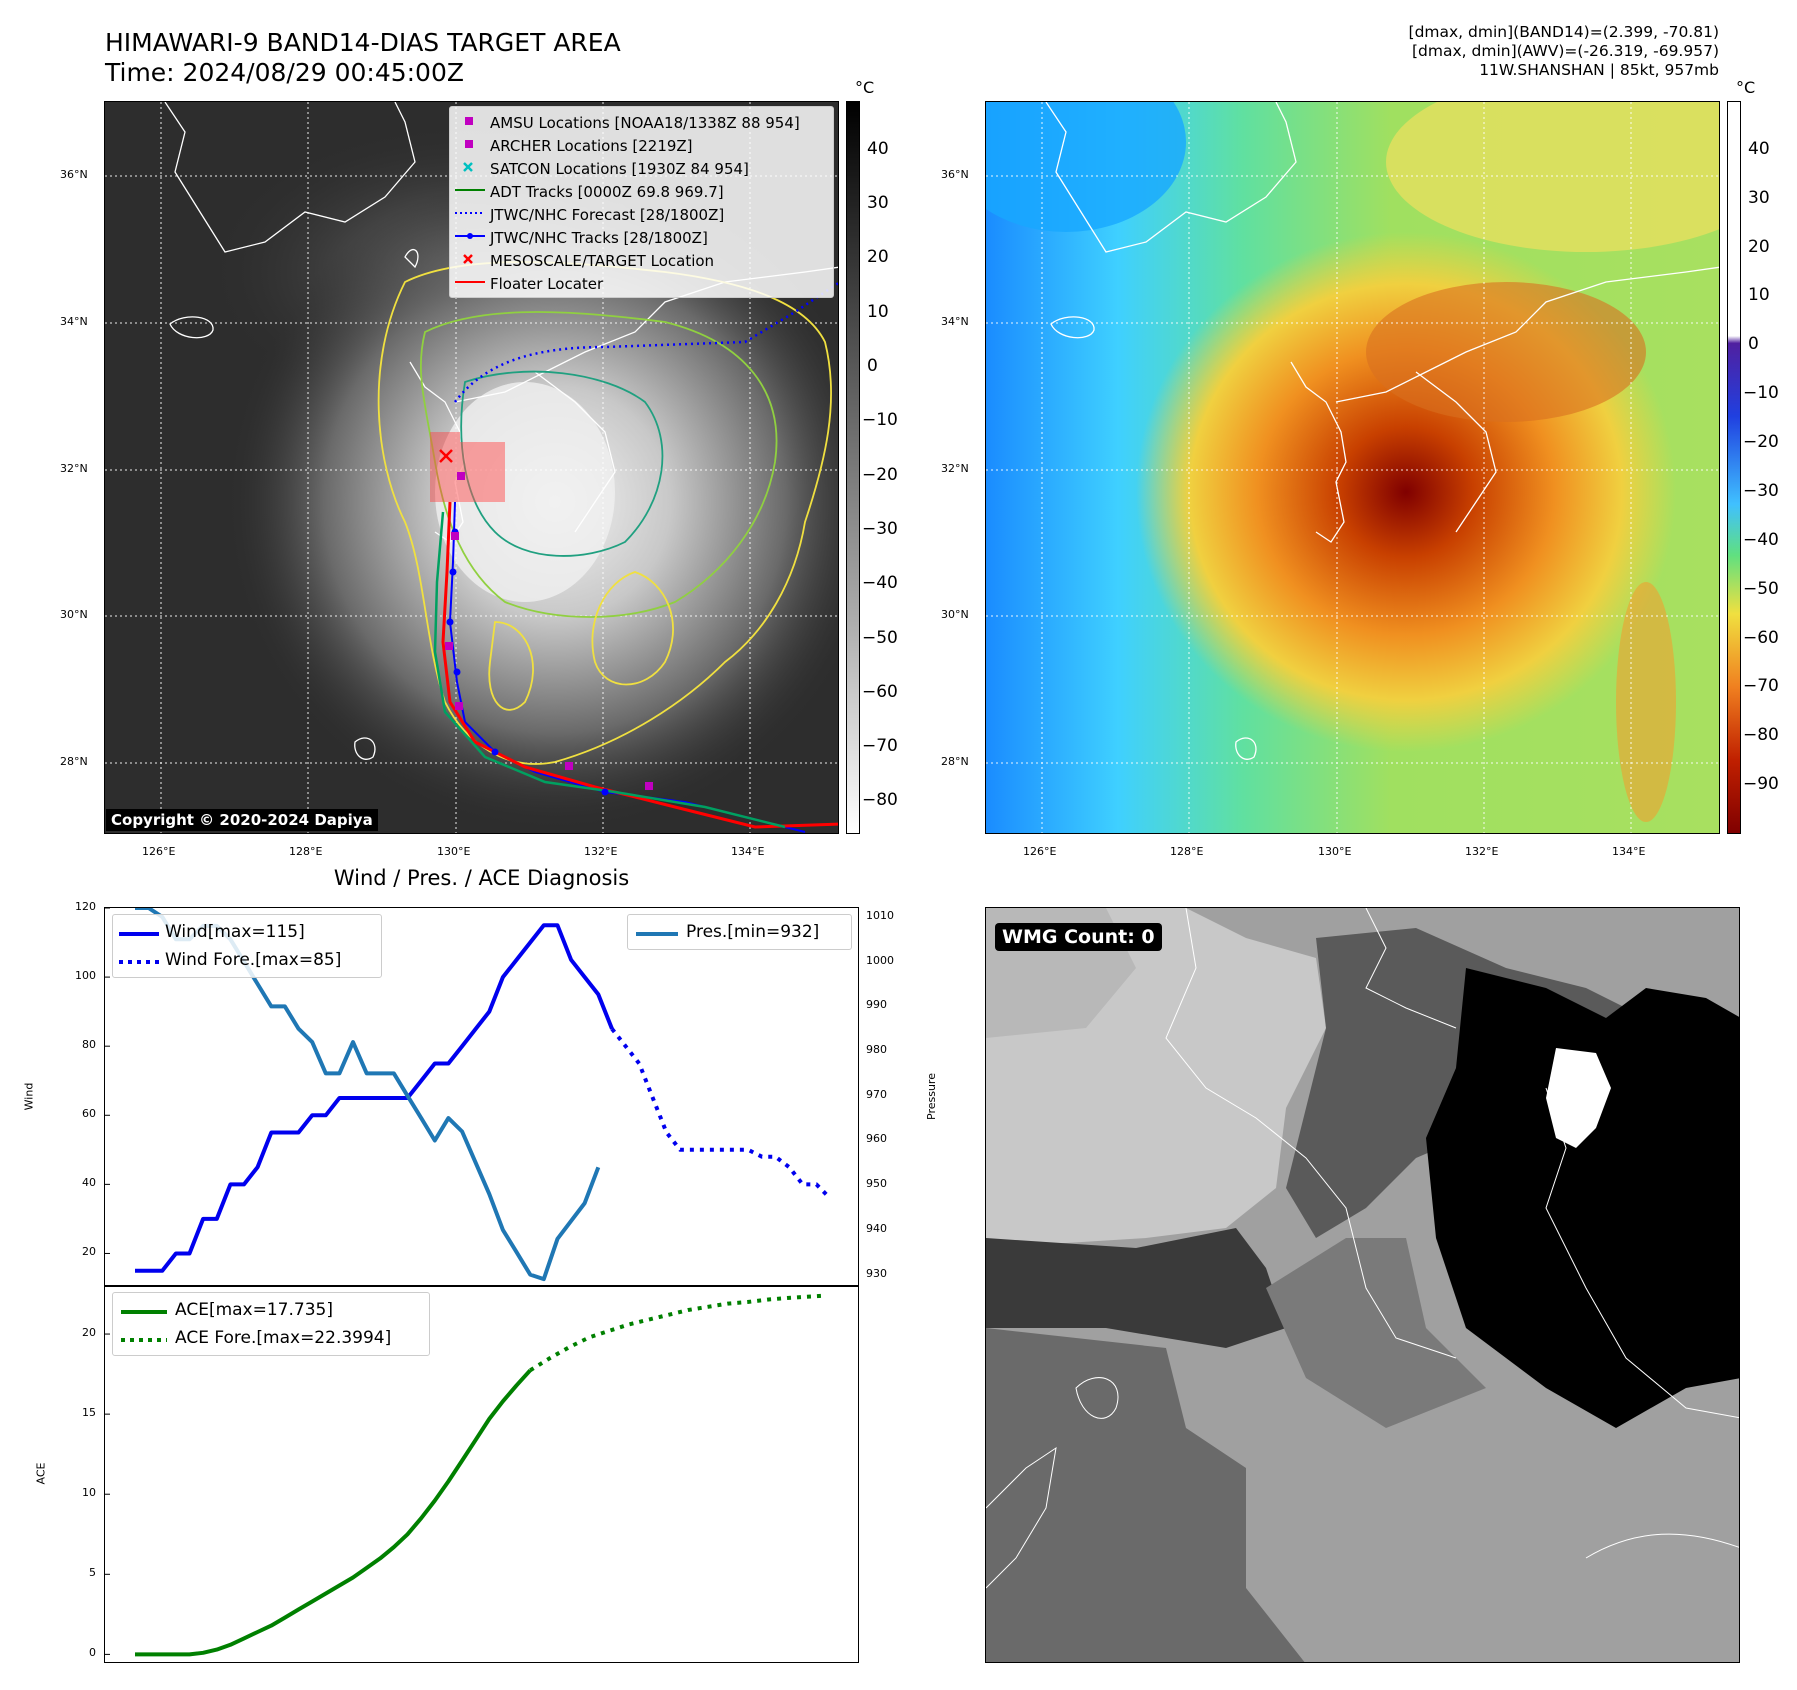  What do you see at coordinates (876, 1139) in the screenshot?
I see `pressure-tick-label: 960` at bounding box center [876, 1139].